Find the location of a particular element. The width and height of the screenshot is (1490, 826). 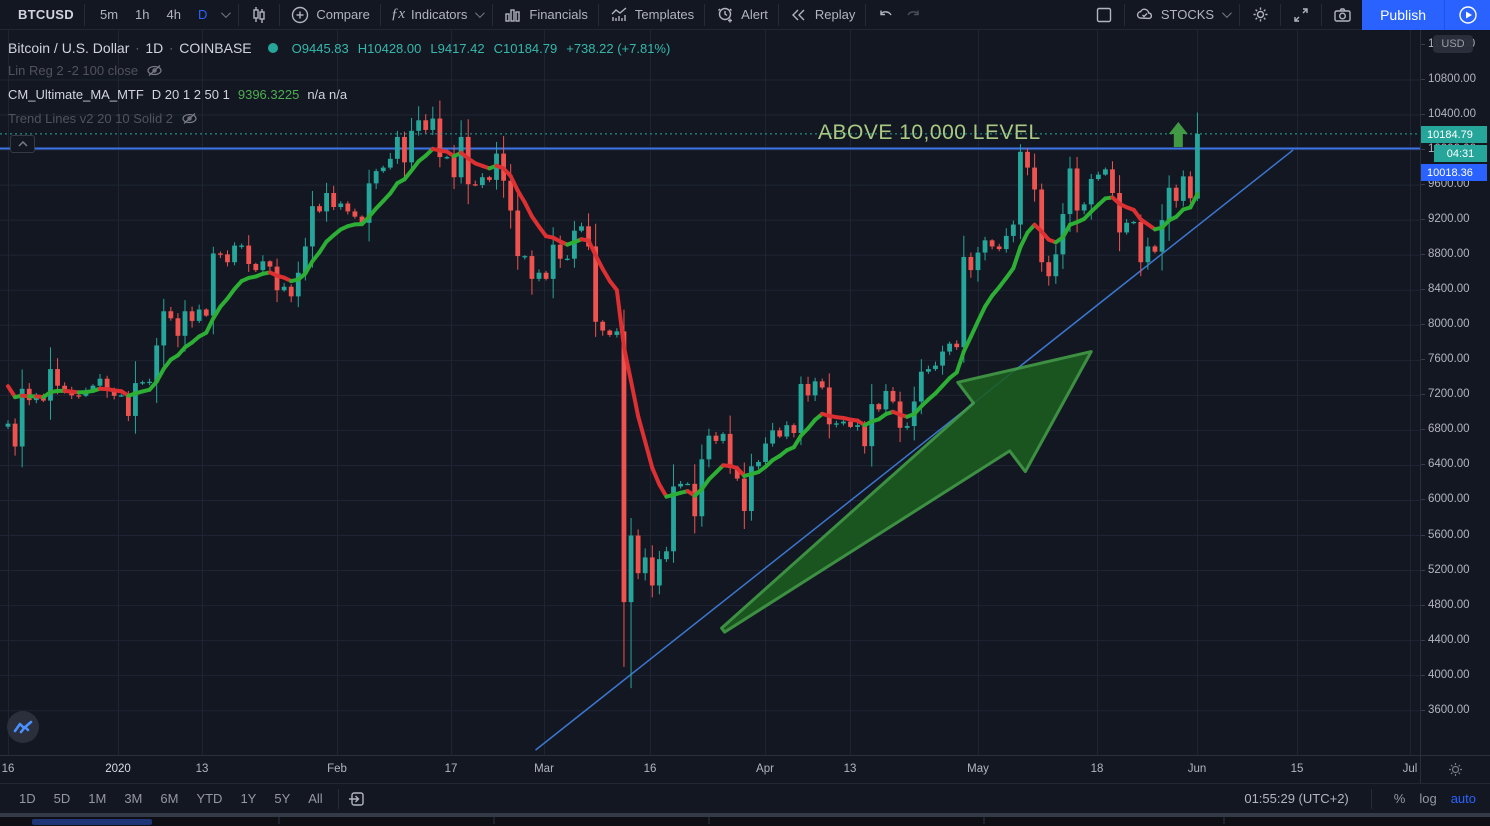

compare-button: Compare is located at coordinates (329, 14).